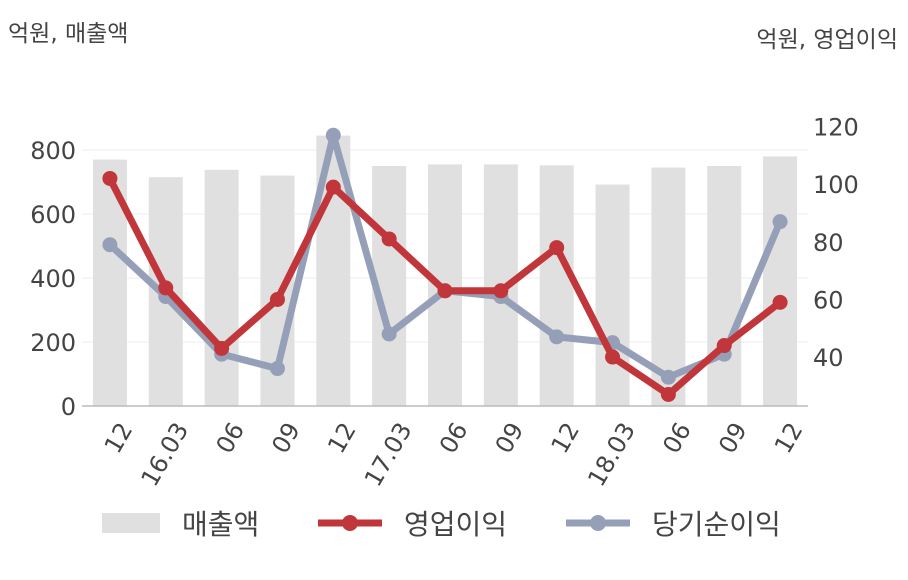  What do you see at coordinates (836, 128) in the screenshot?
I see `right-tick-label: 120` at bounding box center [836, 128].